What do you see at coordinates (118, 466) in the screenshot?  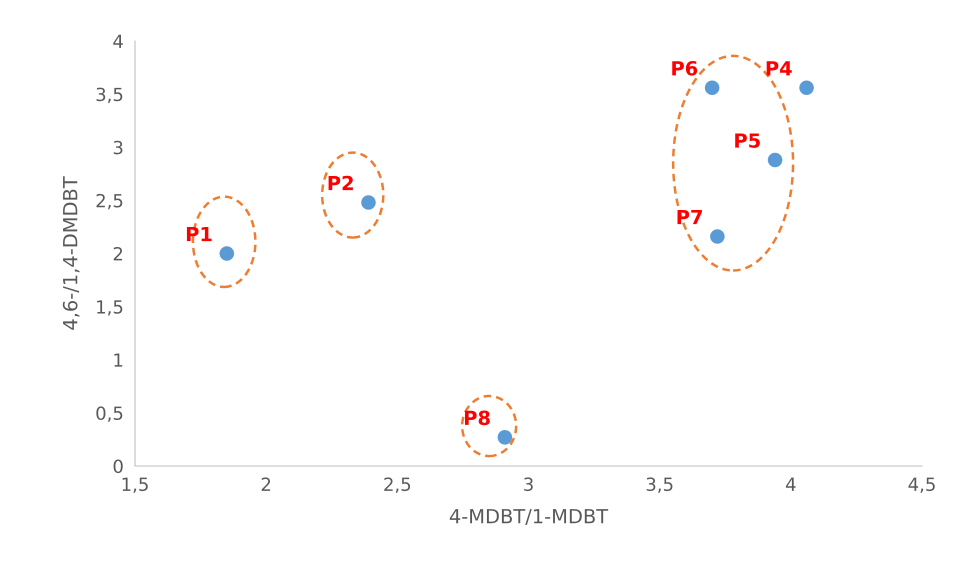 I see `y-tick-label: 0` at bounding box center [118, 466].